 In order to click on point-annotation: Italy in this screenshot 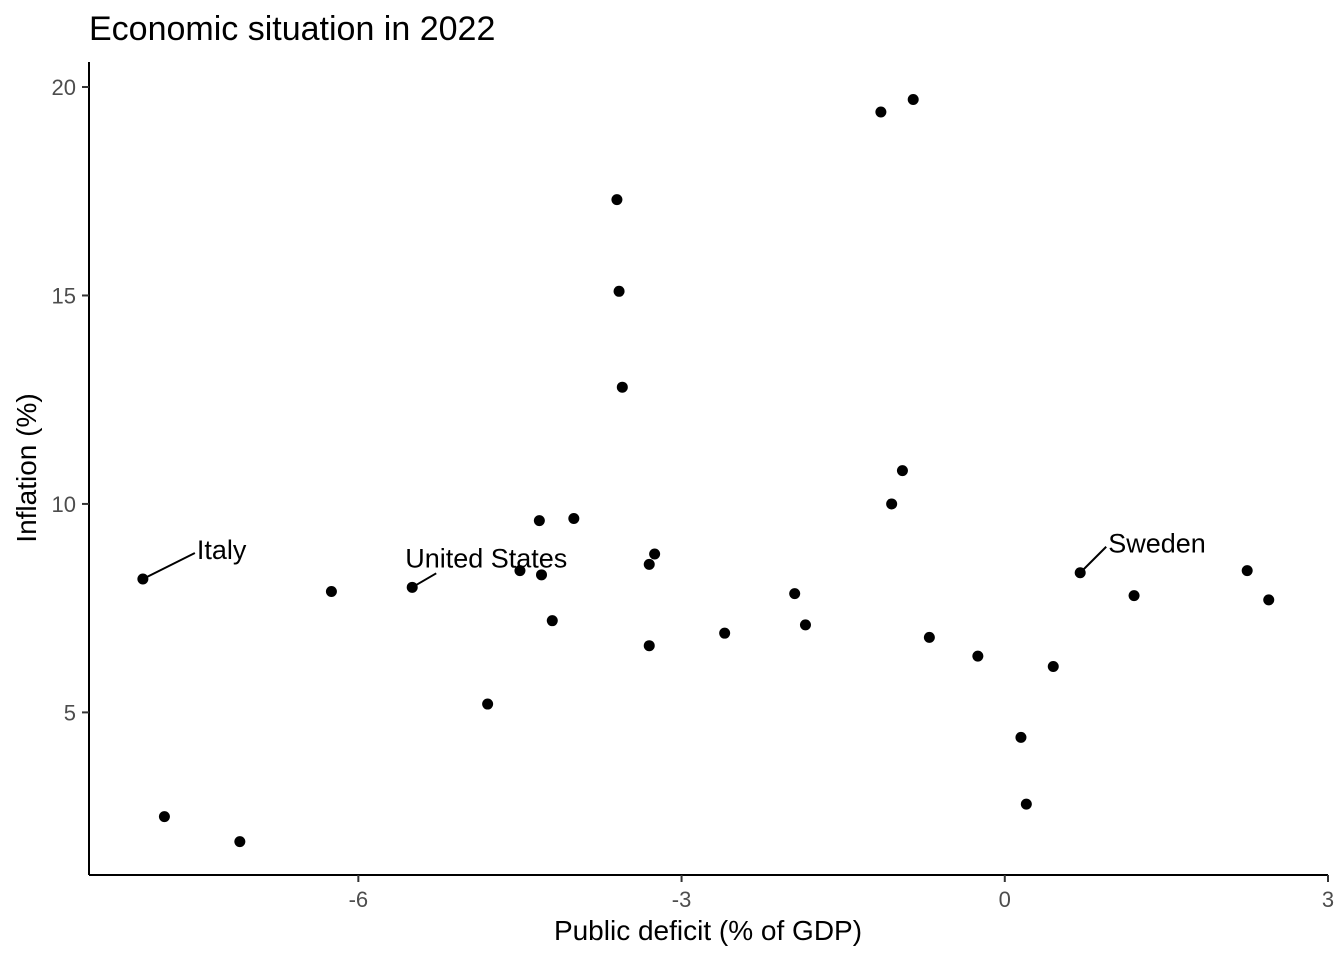, I will do `click(222, 550)`.